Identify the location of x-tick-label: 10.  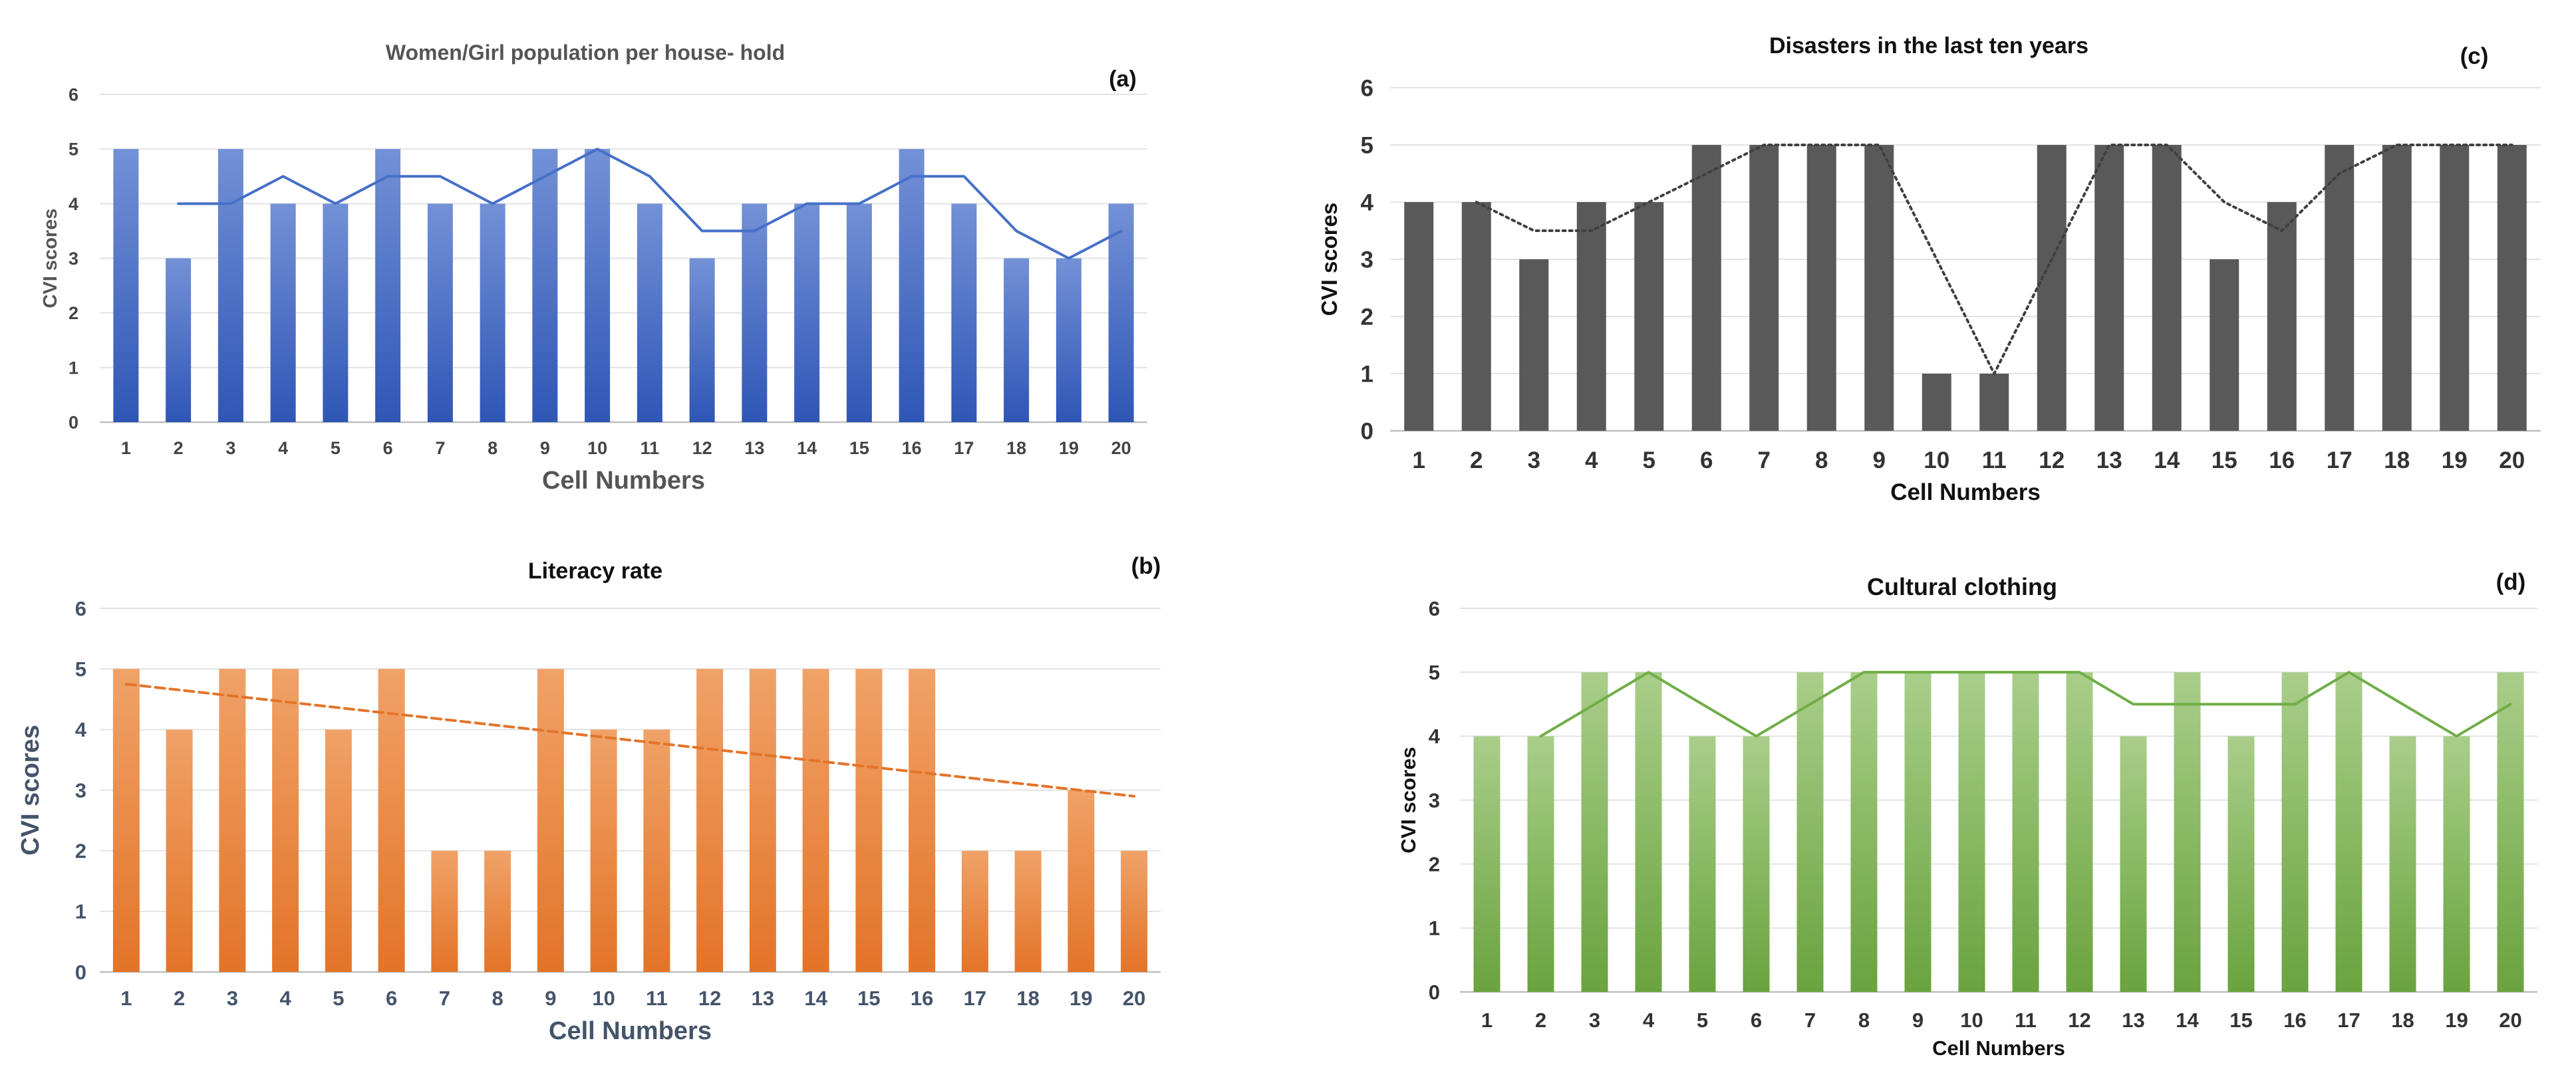
(1972, 1020).